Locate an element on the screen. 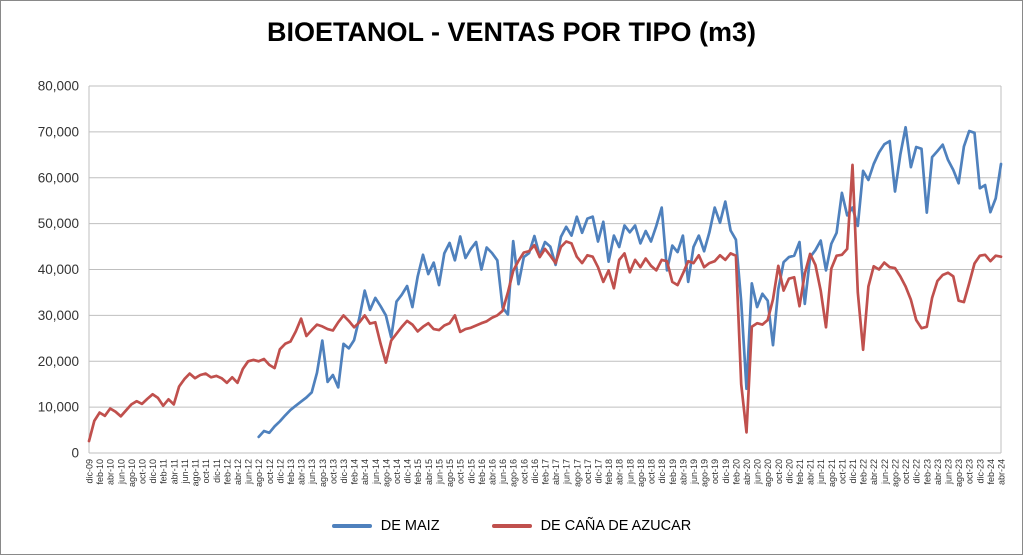 The image size is (1023, 555). de-maiz-line-swatch-icon is located at coordinates (351, 526).